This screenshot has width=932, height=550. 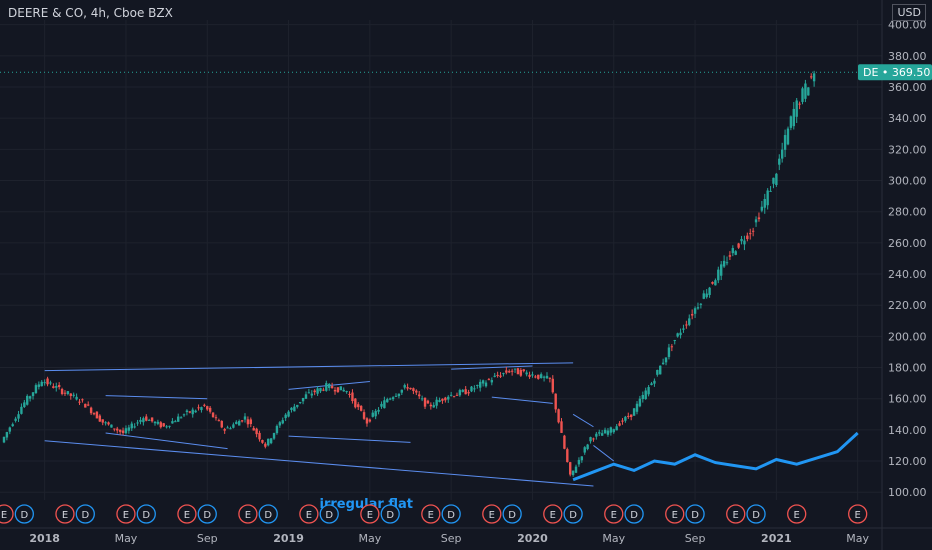 I want to click on y-tick-label: 340.00, so click(x=907, y=118).